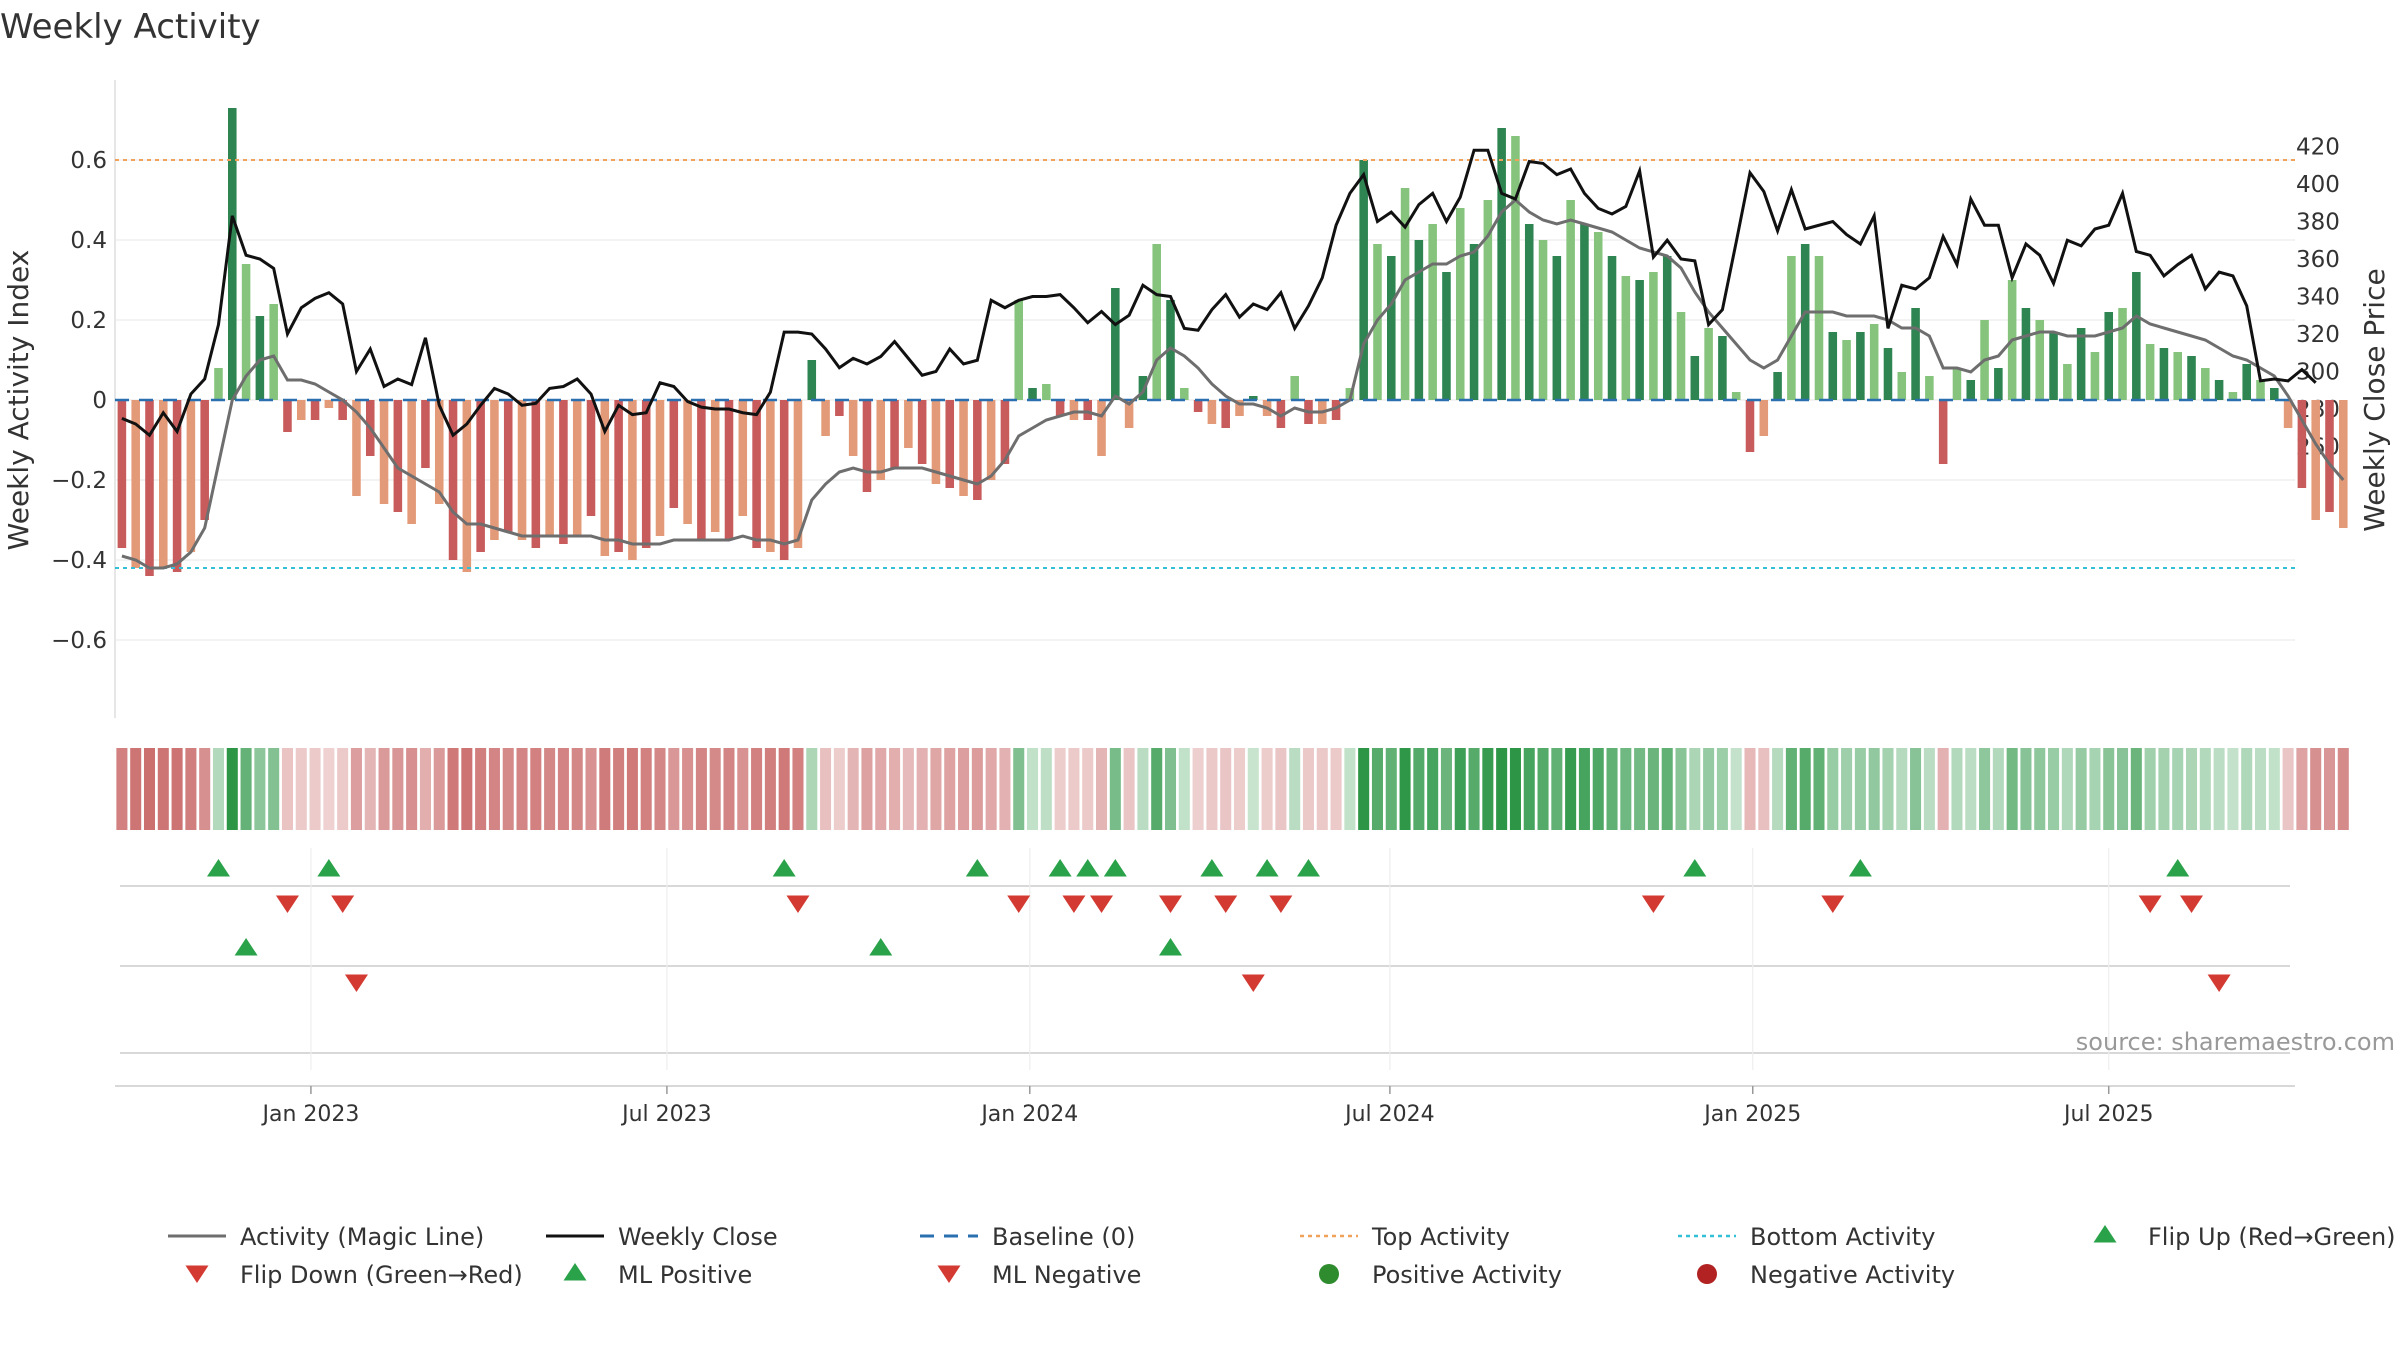 This screenshot has height=1350, width=2400. I want to click on source-credit: source: sharemaestro.com, so click(2235, 1042).